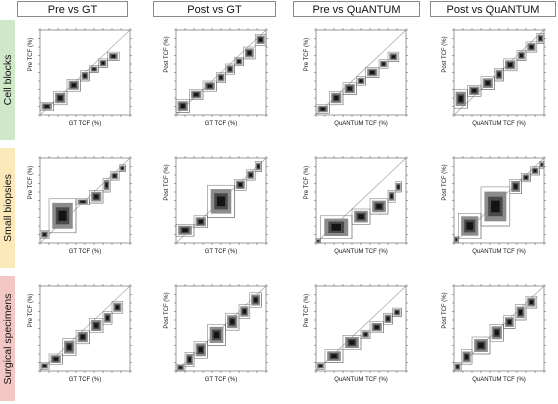  What do you see at coordinates (7, 338) in the screenshot?
I see `row-label-surgical-specimens-text: Surgical specimens` at bounding box center [7, 338].